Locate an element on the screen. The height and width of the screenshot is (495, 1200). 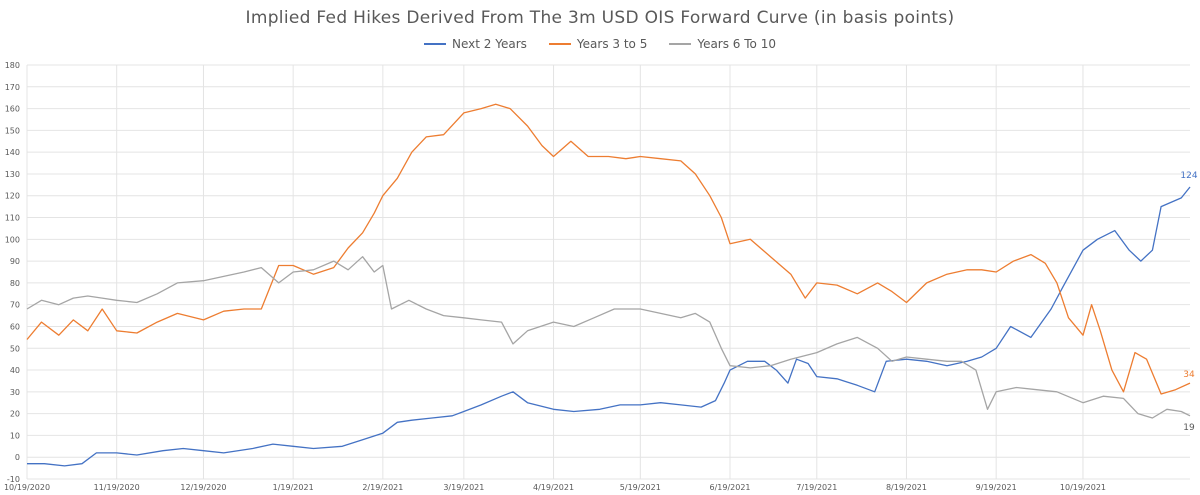
x-tick-label: 11/19/2020 is located at coordinates (117, 487).